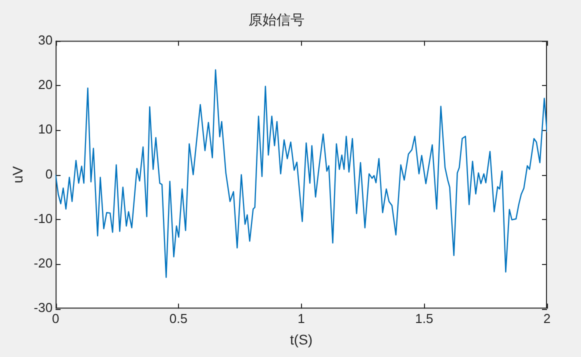  Describe the element at coordinates (43, 263) in the screenshot. I see `y-tick-label: -20` at that location.